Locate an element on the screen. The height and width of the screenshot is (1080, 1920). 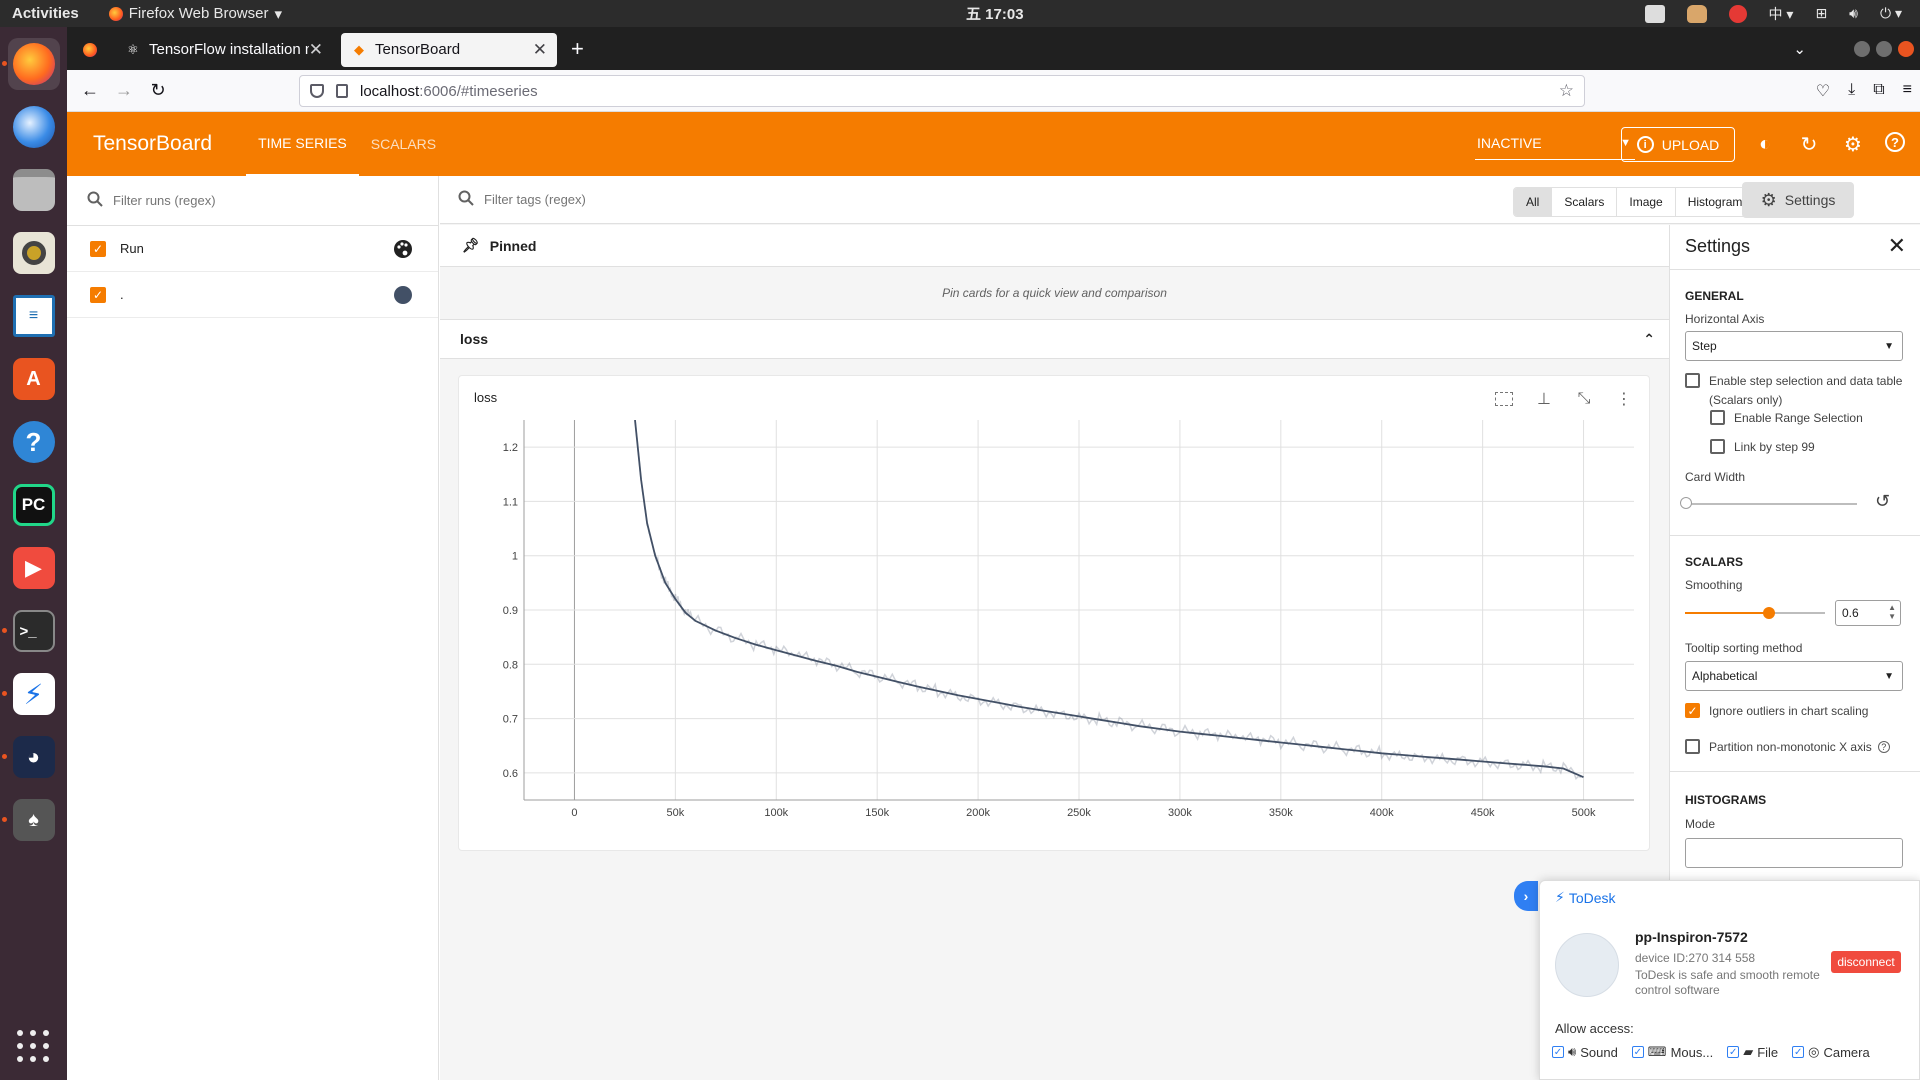
reset-width-icon: ↺ is located at coordinates (1883, 501).